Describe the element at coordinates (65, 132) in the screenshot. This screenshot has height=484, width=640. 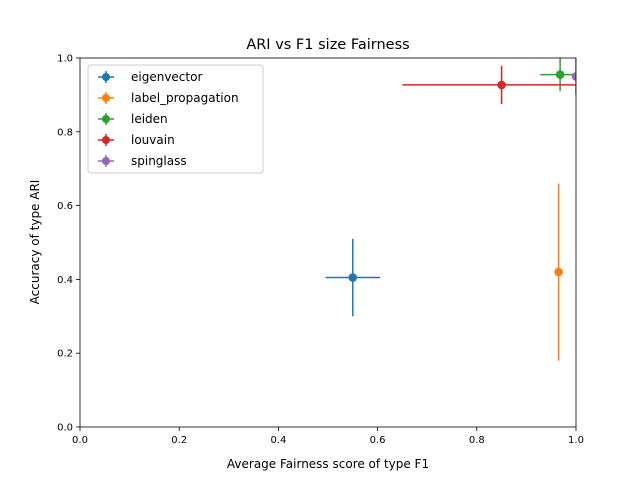
I see `y-tick-label: 0.8` at that location.